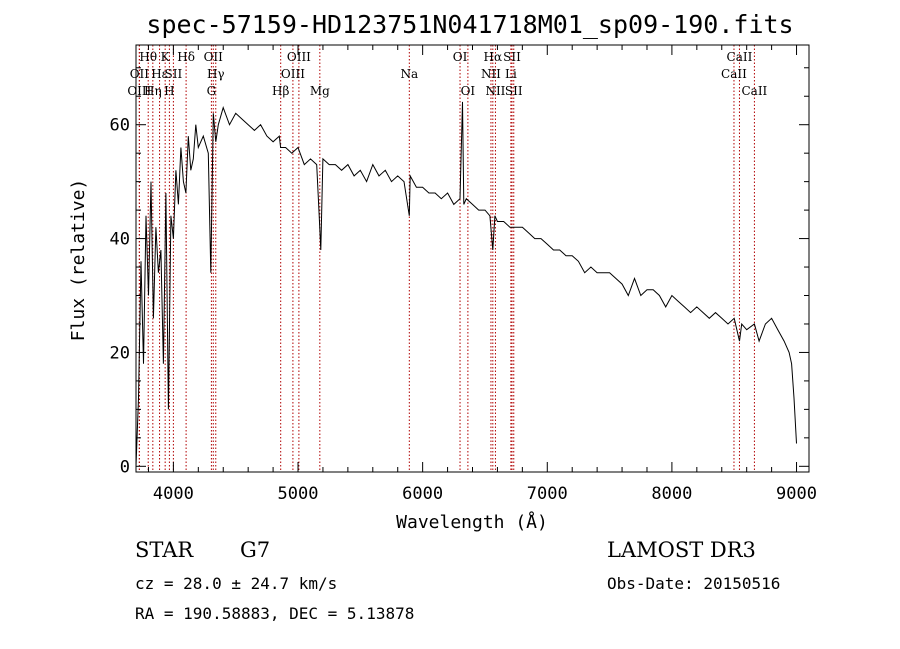  Describe the element at coordinates (320, 91) in the screenshot. I see `spectral-line-label: Mg` at that location.